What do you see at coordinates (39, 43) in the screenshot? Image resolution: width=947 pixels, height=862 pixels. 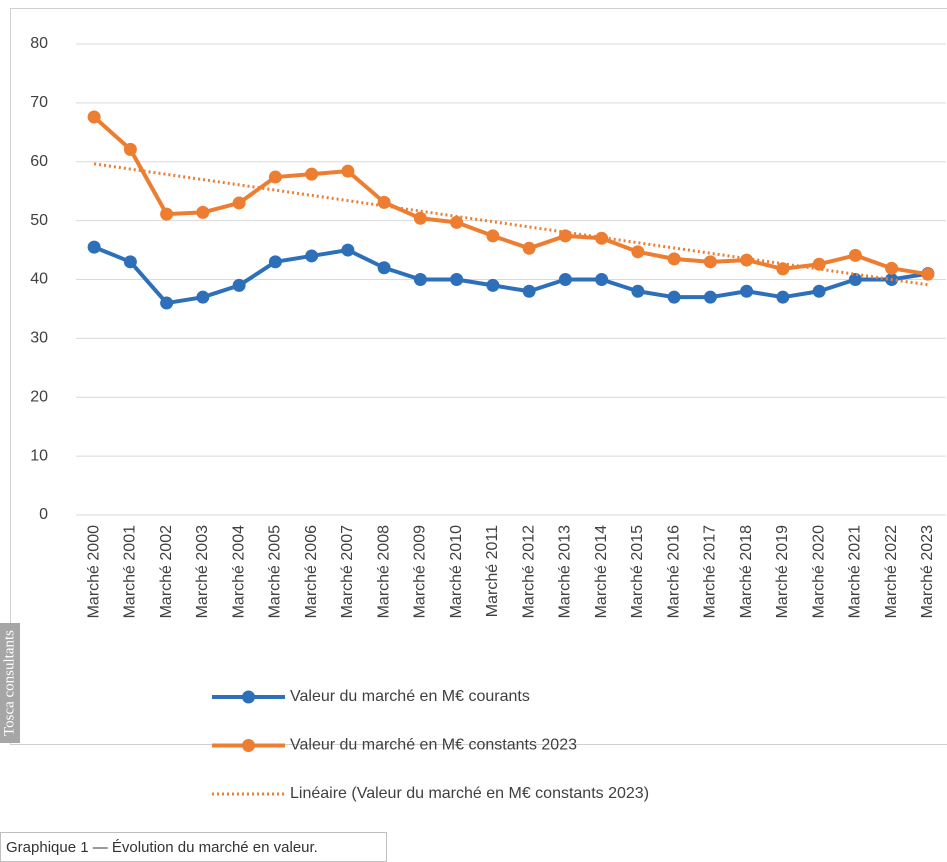 I see `y-tick-label: 80` at bounding box center [39, 43].